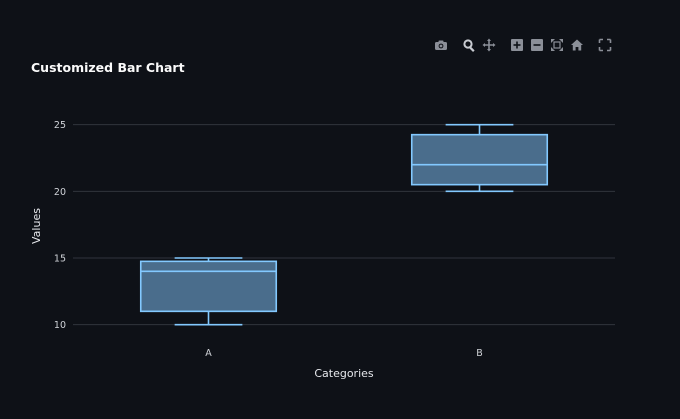  I want to click on y-tick-label: 25, so click(60, 125).